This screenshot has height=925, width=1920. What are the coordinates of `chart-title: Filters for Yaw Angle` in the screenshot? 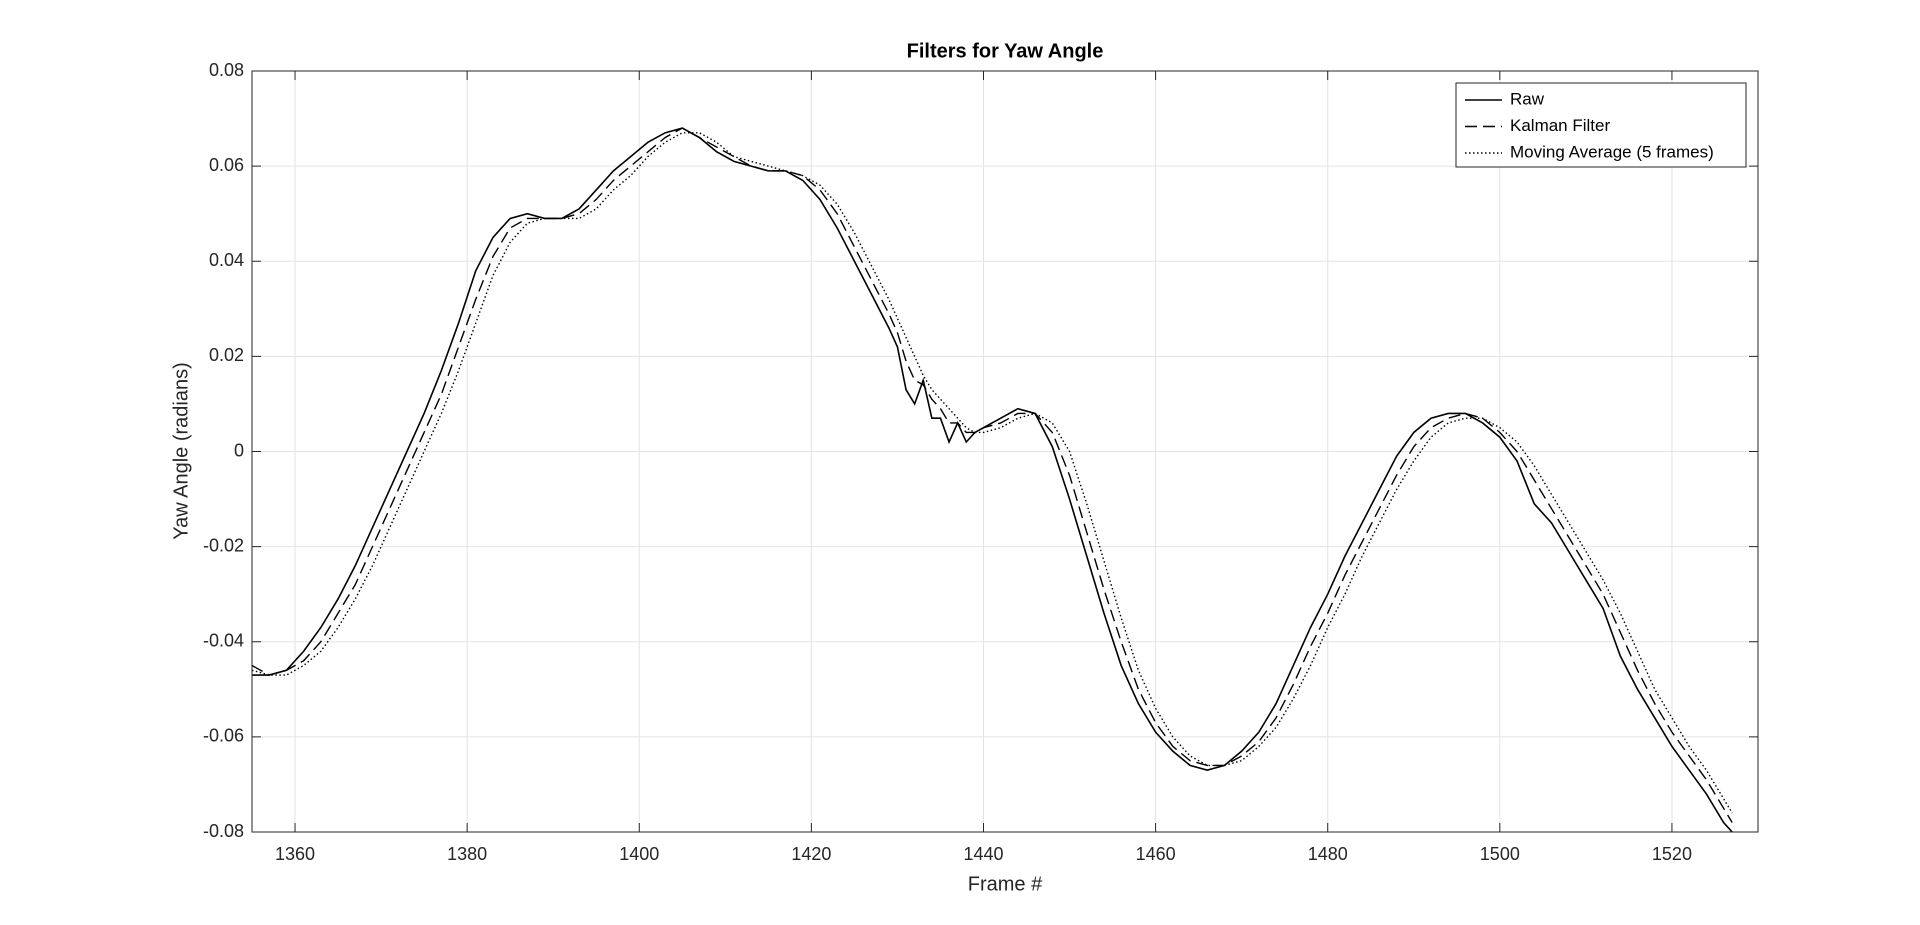 It's located at (1005, 51).